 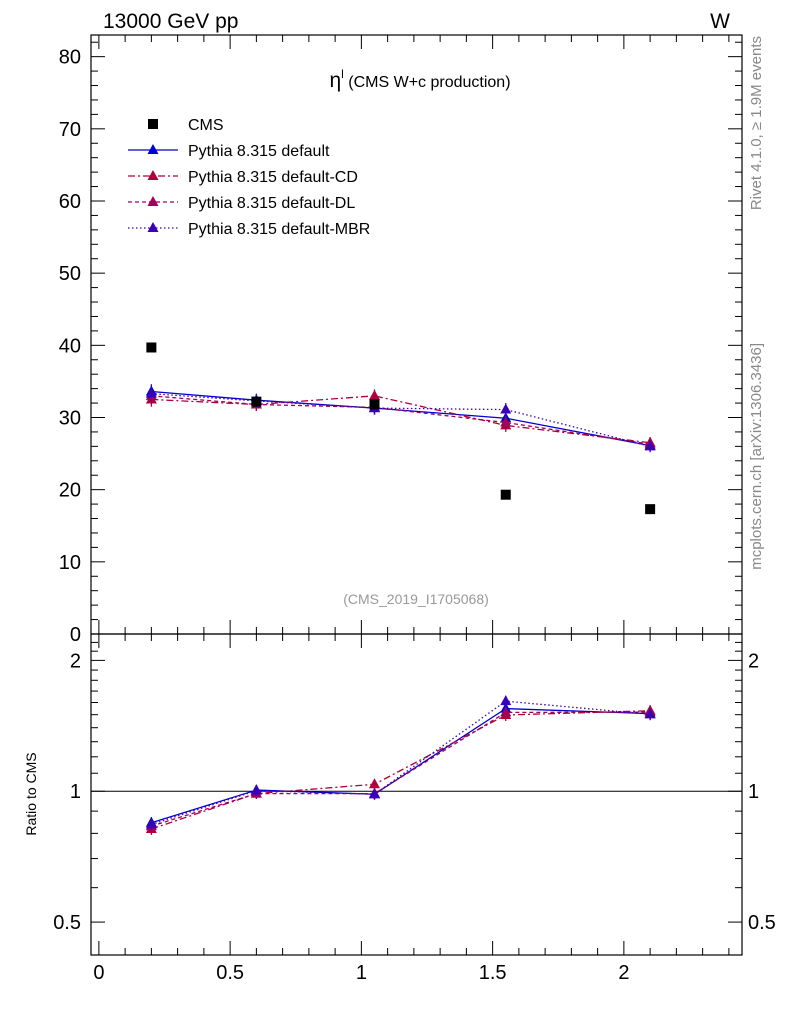 I want to click on legend-marker-default, so click(x=153, y=149).